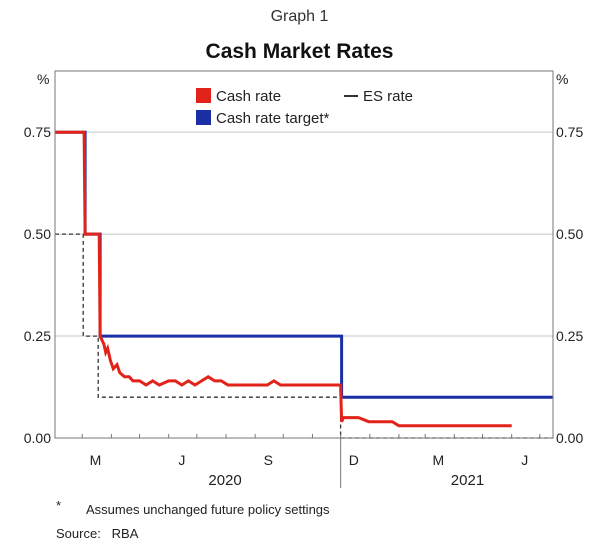  I want to click on y-tick-label-right: 0.75, so click(569, 132).